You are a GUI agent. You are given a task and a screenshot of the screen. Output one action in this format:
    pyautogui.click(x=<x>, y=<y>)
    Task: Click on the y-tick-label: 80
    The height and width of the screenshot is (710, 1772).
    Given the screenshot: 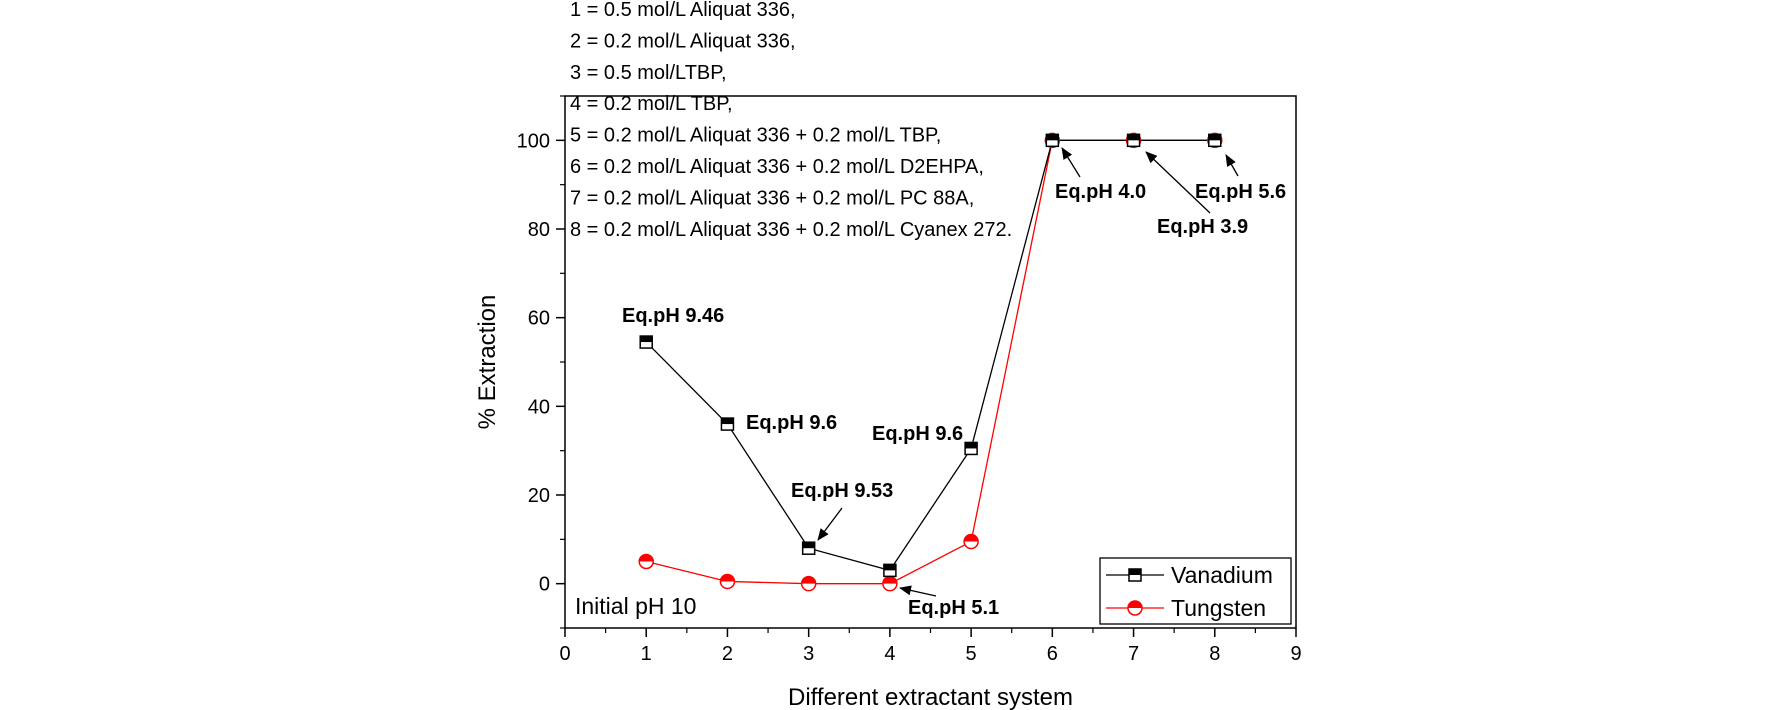 What is the action you would take?
    pyautogui.click(x=539, y=230)
    